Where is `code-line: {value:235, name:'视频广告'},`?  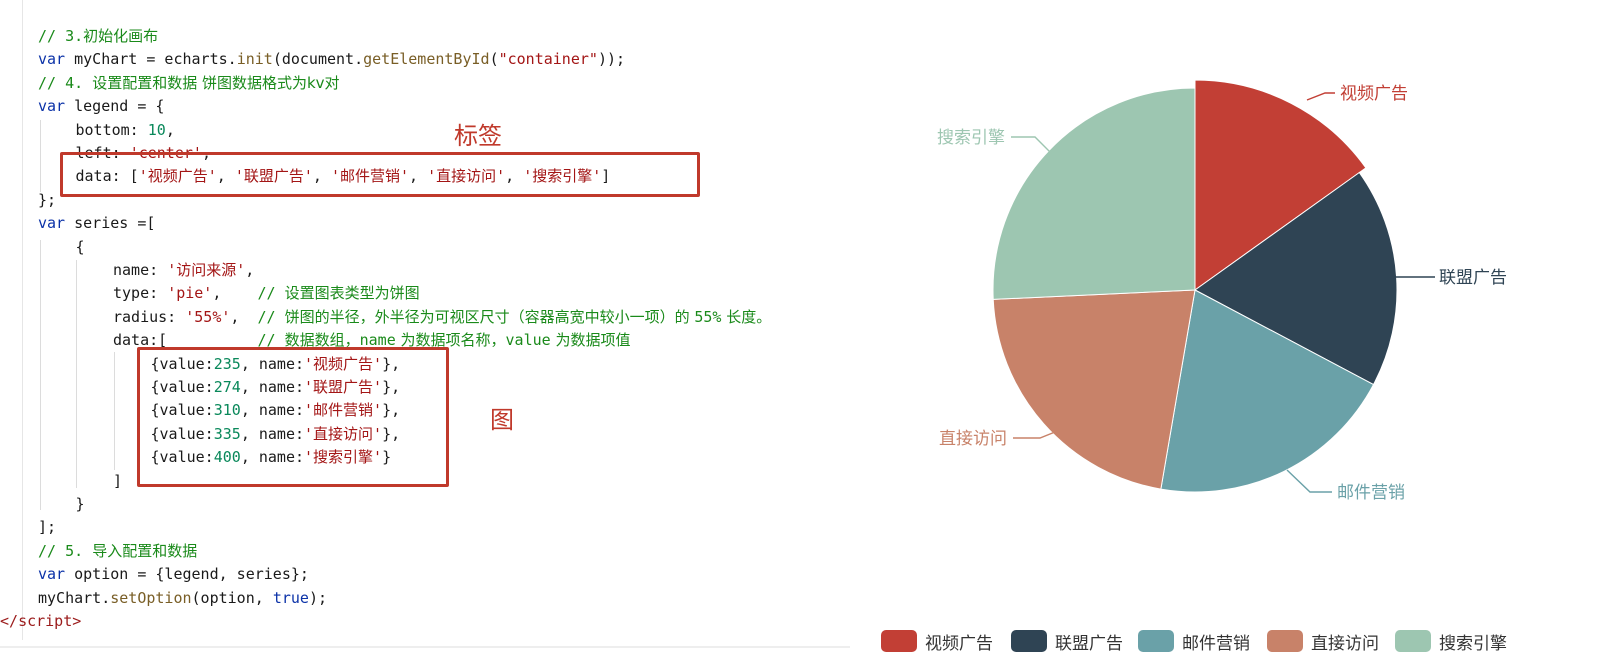
code-line: {value:235, name:'视频广告'}, is located at coordinates (276, 364).